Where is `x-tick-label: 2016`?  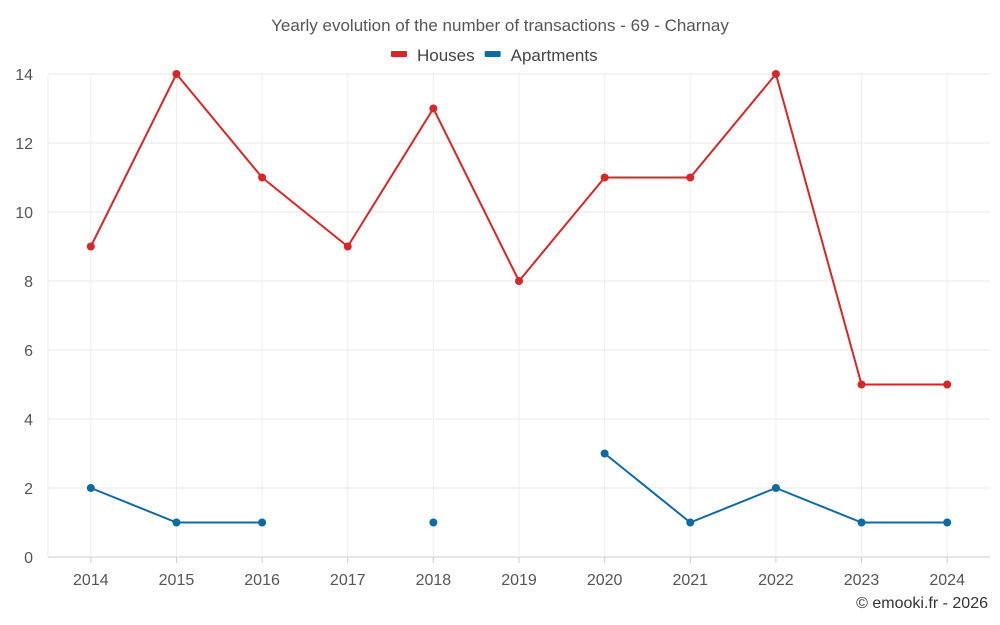
x-tick-label: 2016 is located at coordinates (262, 580).